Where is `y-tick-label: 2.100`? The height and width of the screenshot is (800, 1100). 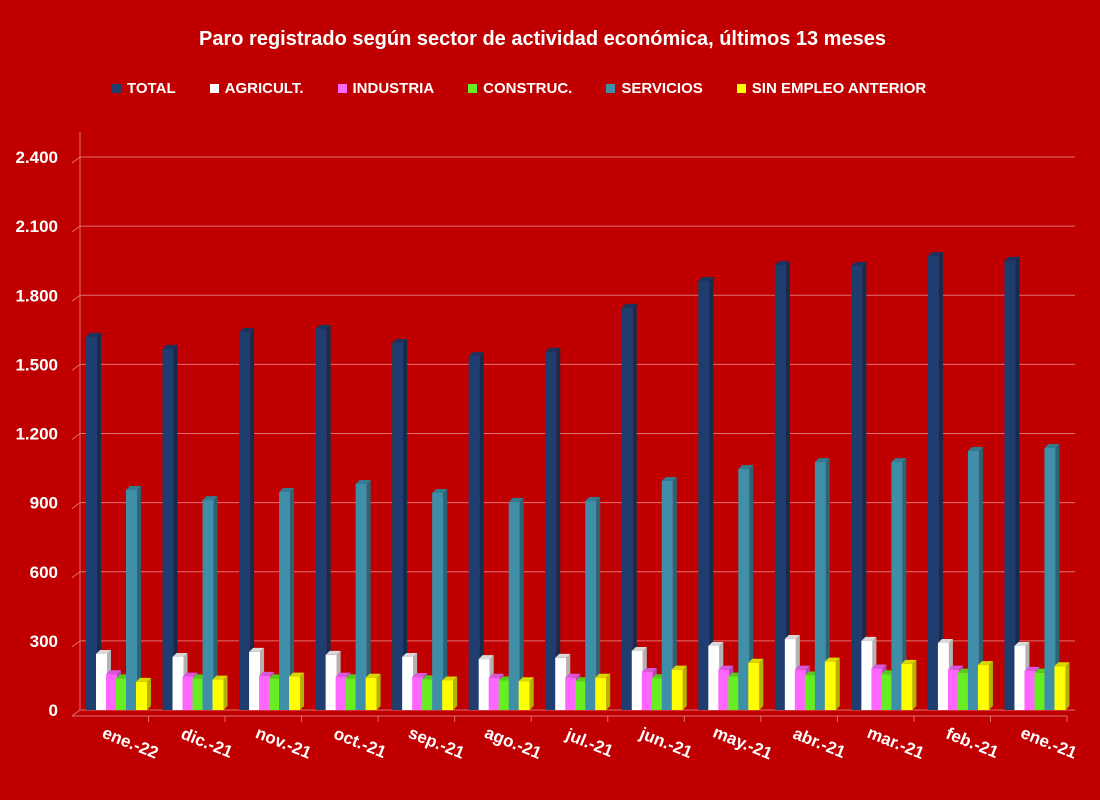 y-tick-label: 2.100 is located at coordinates (36, 226).